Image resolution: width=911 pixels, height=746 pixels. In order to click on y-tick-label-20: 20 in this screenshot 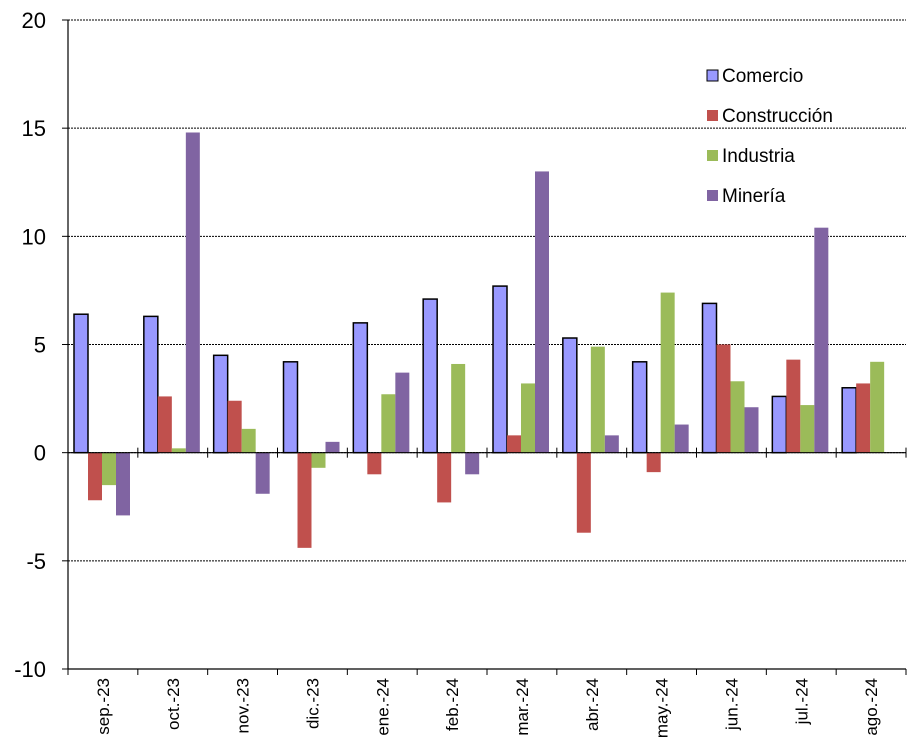, I will do `click(34, 20)`.